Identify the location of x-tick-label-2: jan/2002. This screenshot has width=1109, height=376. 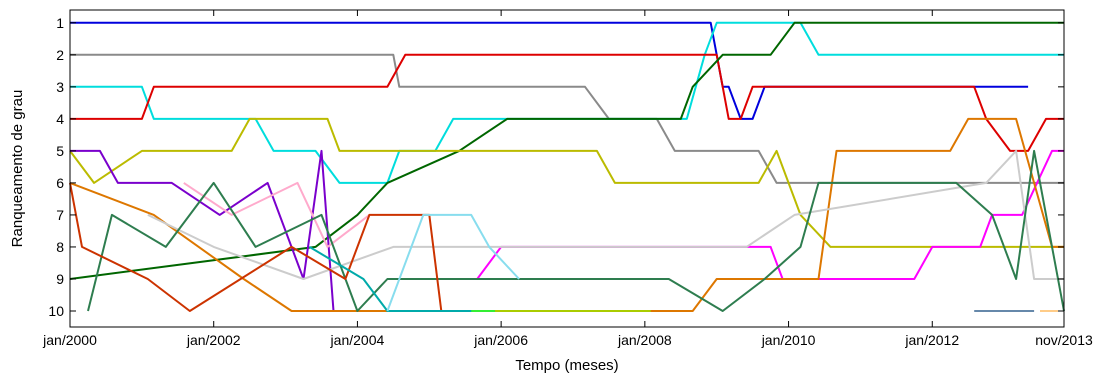
(213, 340).